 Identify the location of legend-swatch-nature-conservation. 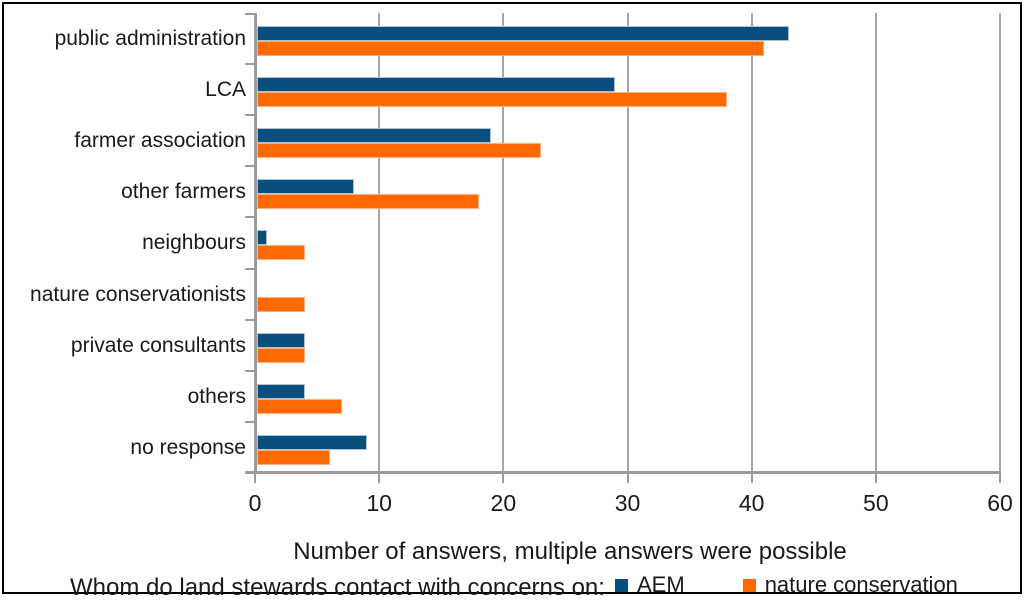
(749, 585).